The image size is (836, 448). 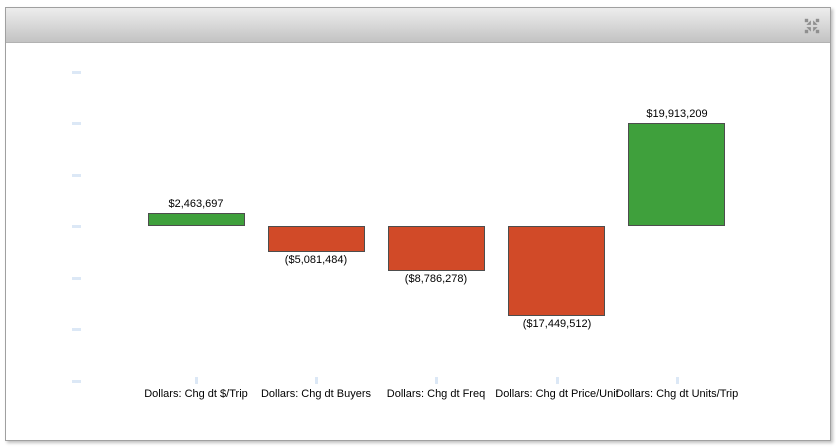 I want to click on x-axis-label: Dollars: Chg dt Freq, so click(x=436, y=394).